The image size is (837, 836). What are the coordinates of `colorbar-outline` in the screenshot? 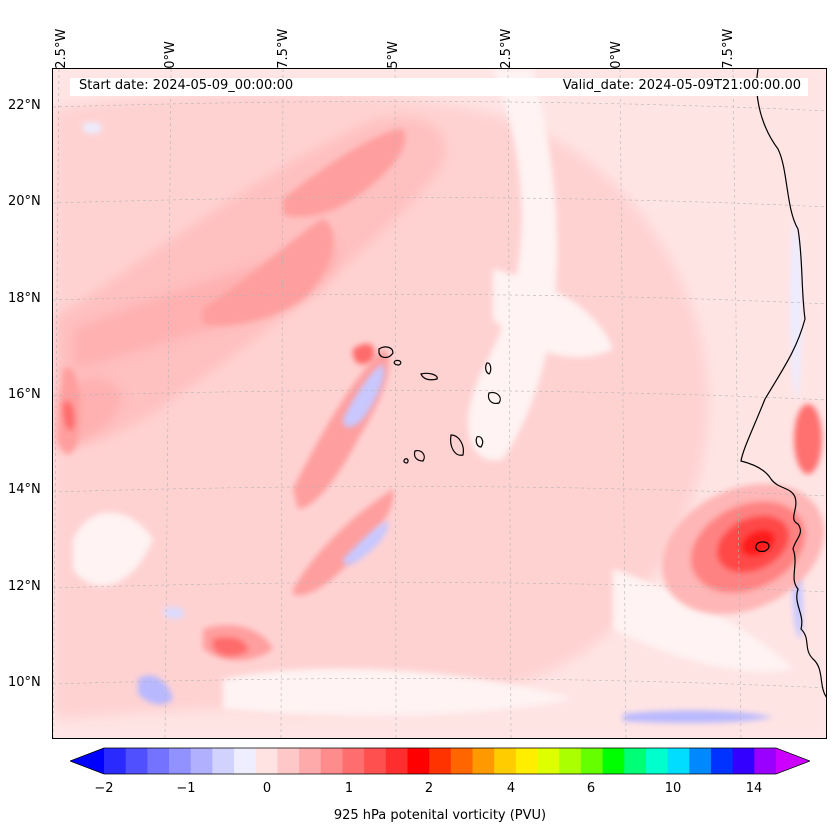 It's located at (440, 761).